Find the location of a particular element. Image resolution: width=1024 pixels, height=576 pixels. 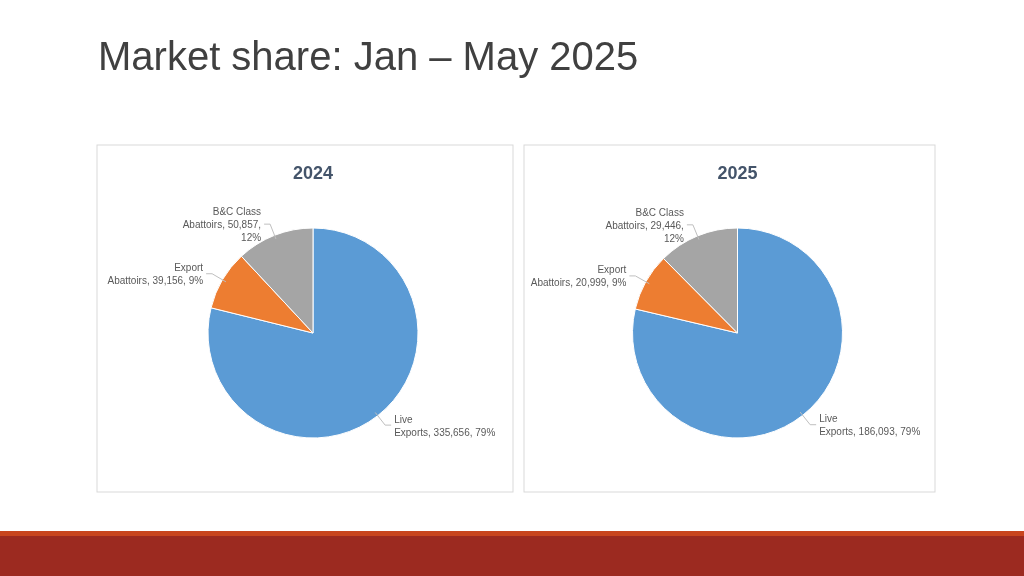

slice-label: B&C Class Abattoirs, 29,446, 12% is located at coordinates (645, 225).